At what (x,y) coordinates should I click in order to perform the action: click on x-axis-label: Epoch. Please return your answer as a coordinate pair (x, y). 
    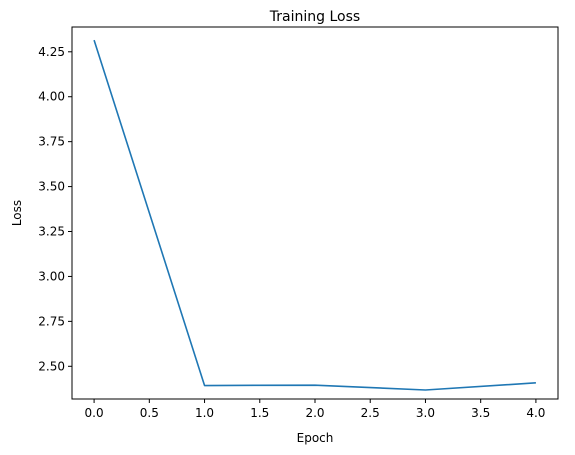
    Looking at the image, I should click on (315, 438).